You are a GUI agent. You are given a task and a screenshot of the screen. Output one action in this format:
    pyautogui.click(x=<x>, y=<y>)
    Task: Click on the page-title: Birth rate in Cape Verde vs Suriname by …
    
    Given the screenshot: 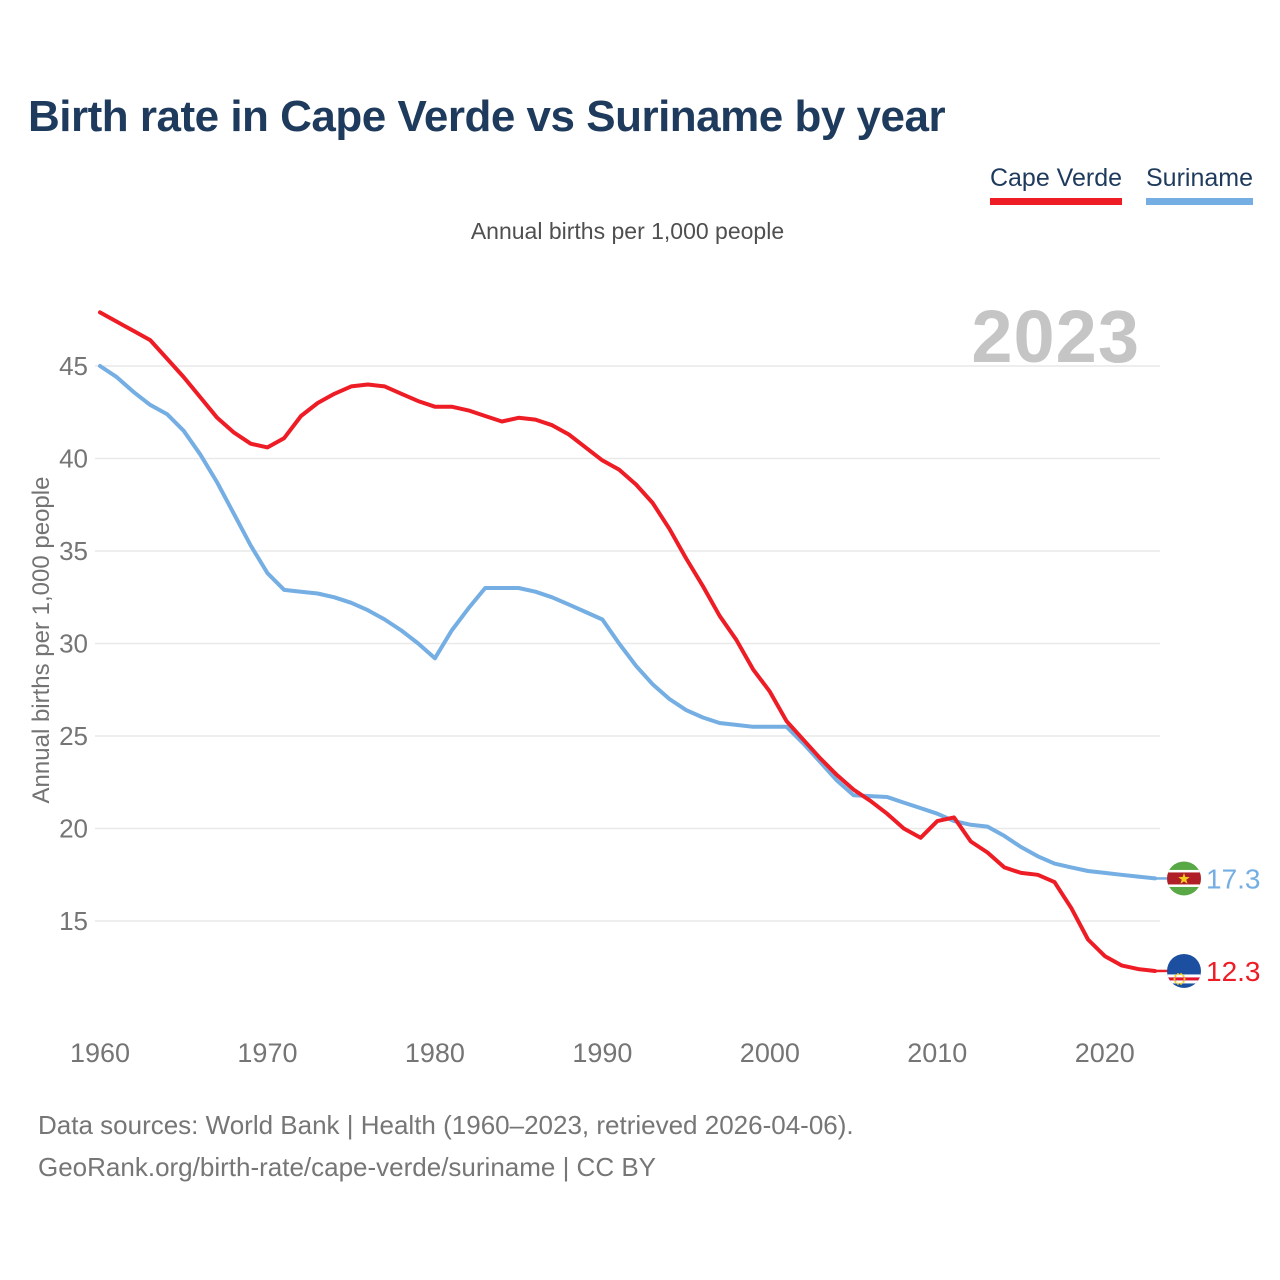 What is the action you would take?
    pyautogui.click(x=487, y=116)
    